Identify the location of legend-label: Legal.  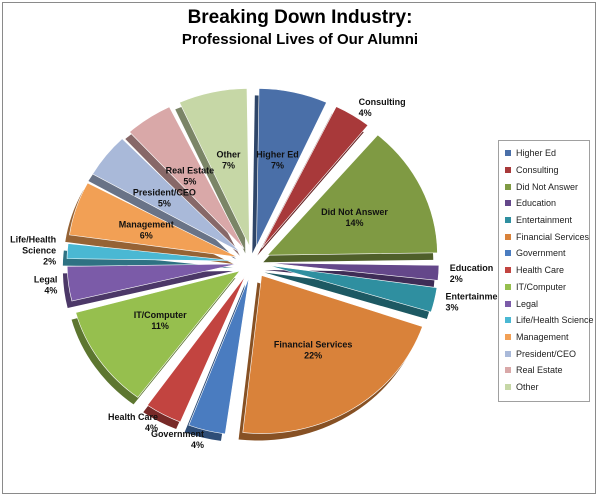
(527, 303).